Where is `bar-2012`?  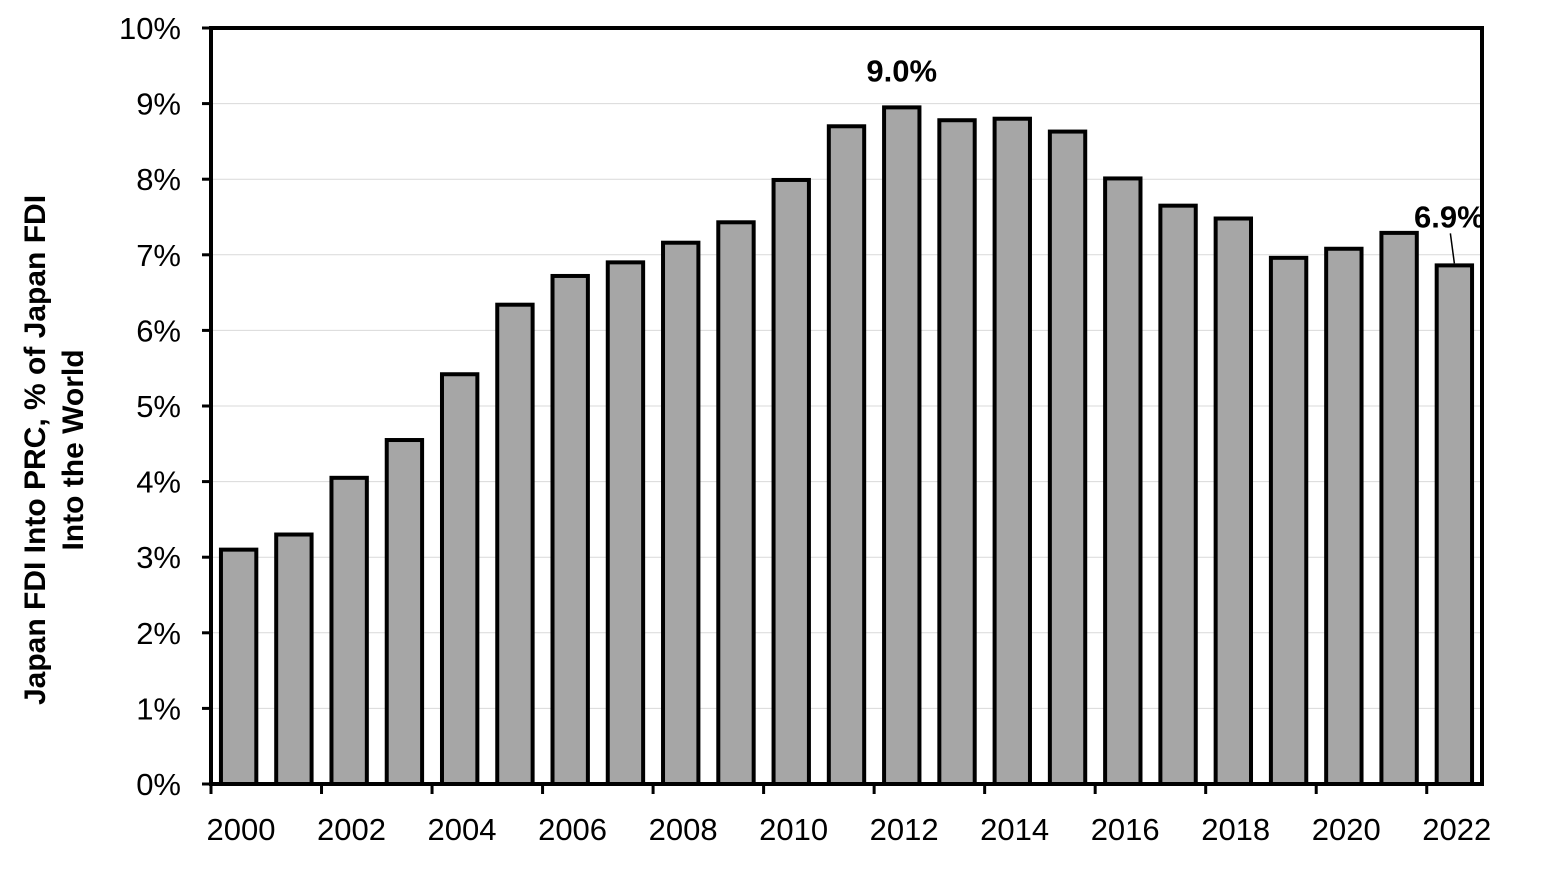
bar-2012 is located at coordinates (902, 445).